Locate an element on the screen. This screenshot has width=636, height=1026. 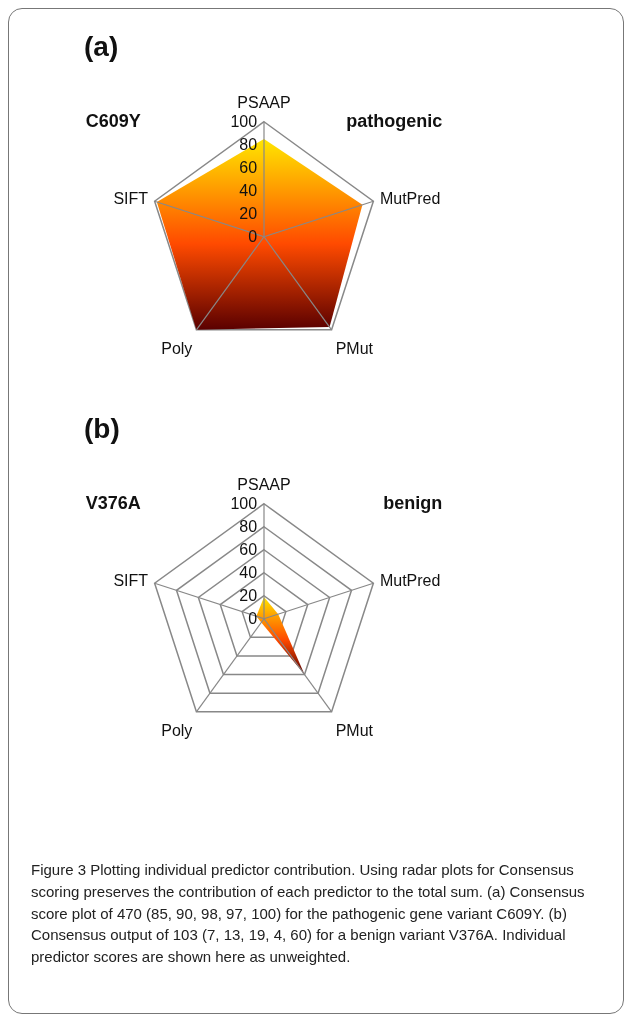
caption: Figure 3 Plotting individual predictor contribution. Using radar plots for Consensus scoring preserves the contribution of each predictor to the total sum. (a) Consensus score plot of 470 (85, 90, 98, 97, 100) for the pathogenic gene variant C609Y. (b) Consensus output of 103 (7, 13, 19, 4, 60) for a benign variant V376A. Individual predictor scores are shown here as unweighted. is located at coordinates (308, 913).